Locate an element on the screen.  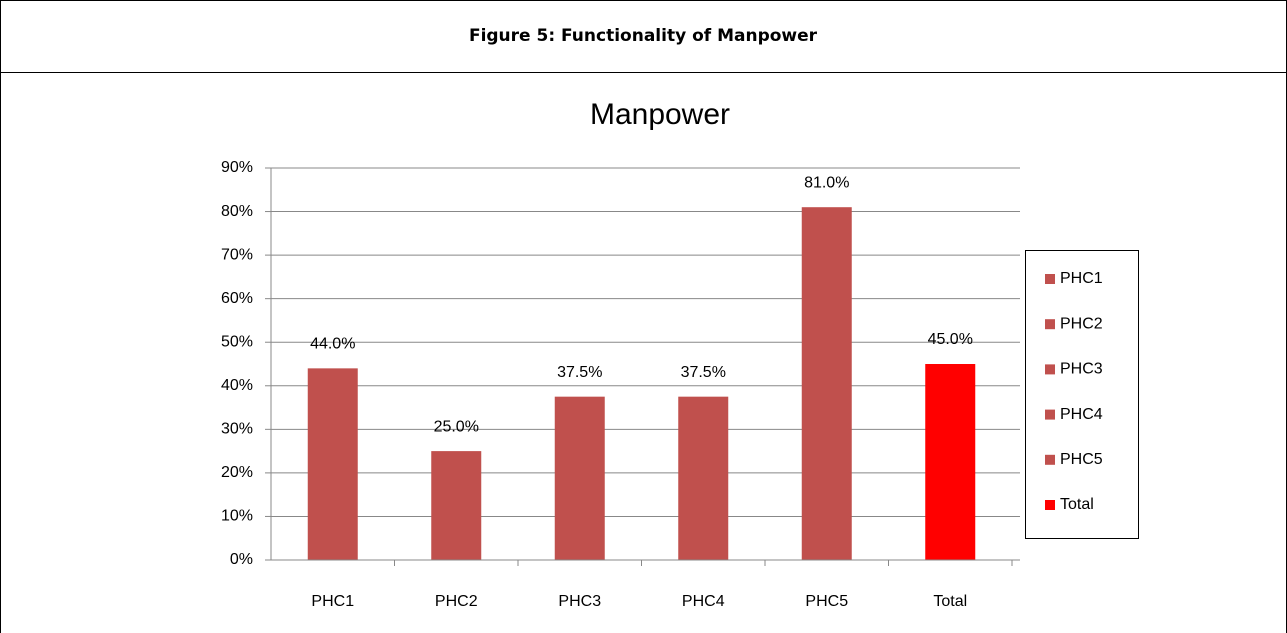
legend-label: PHC3 is located at coordinates (1081, 369).